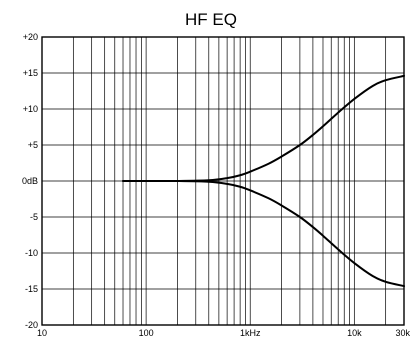  I want to click on x-tick-label: 100, so click(146, 333).